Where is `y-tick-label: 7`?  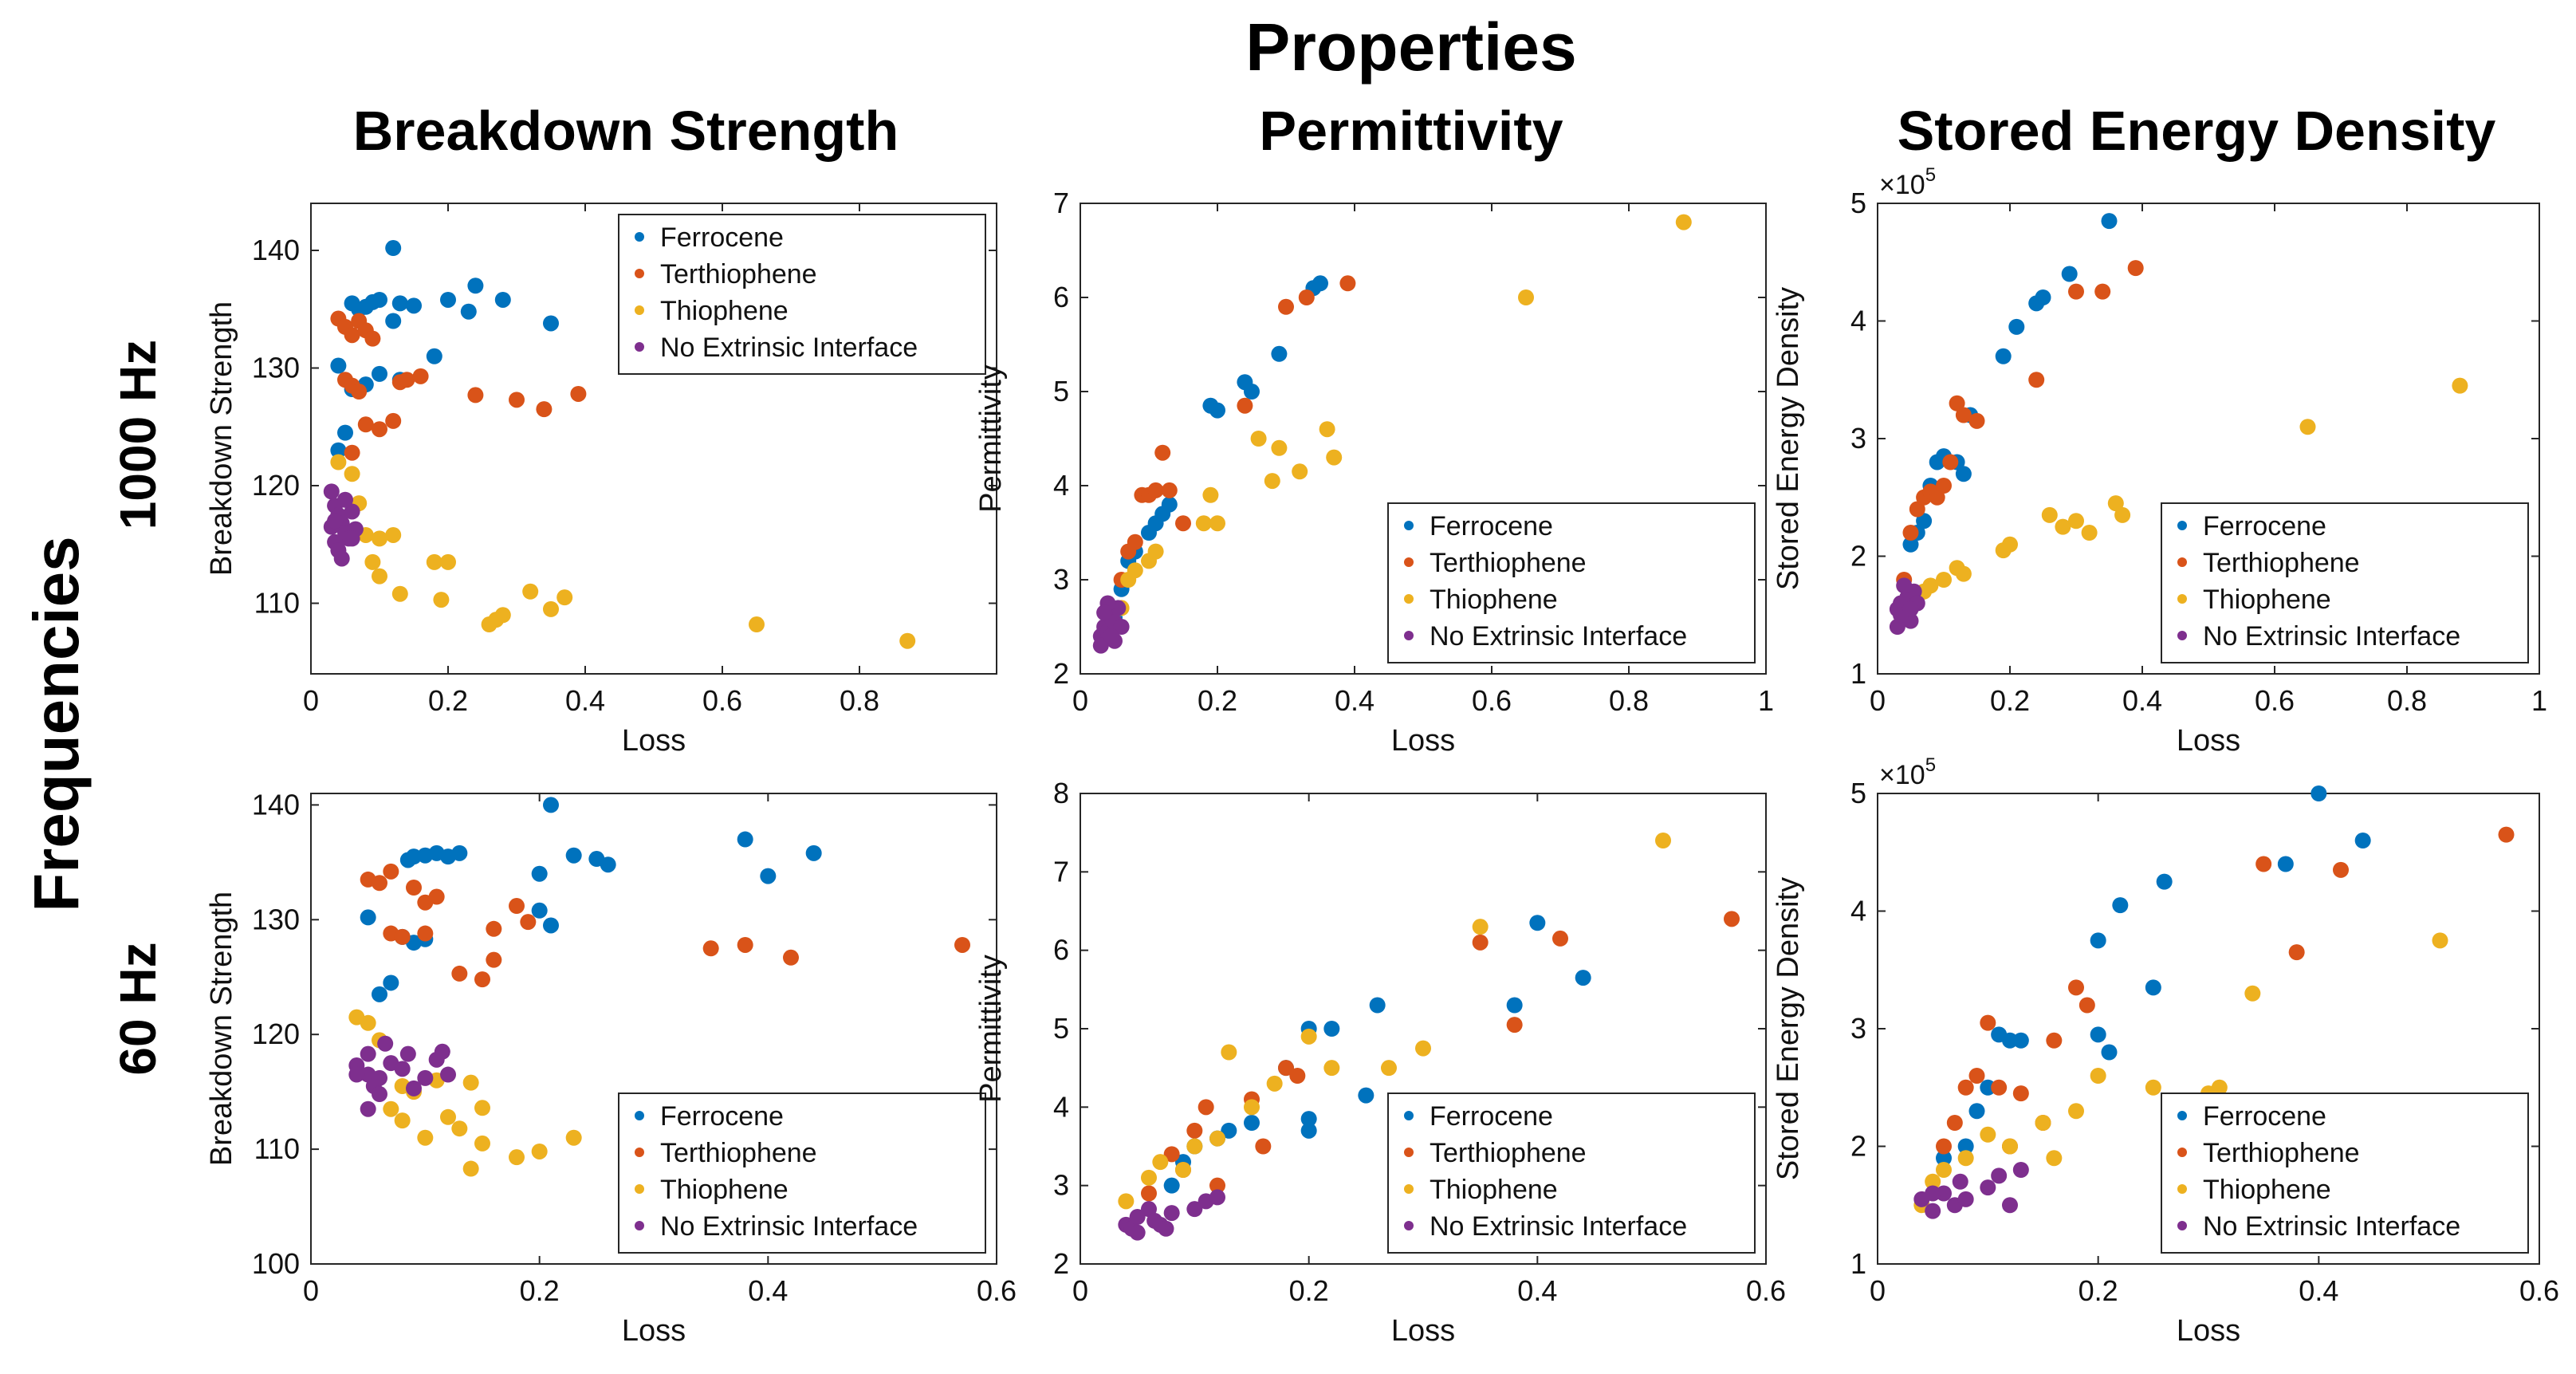 y-tick-label: 7 is located at coordinates (1061, 871).